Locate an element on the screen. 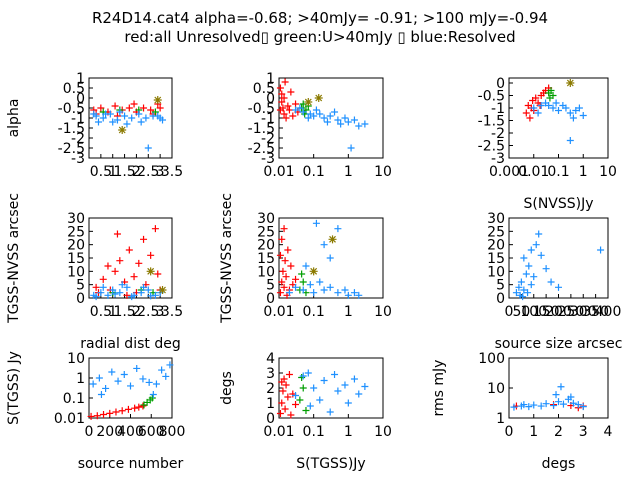 The image size is (640, 480). y-tick-label: 0.5 is located at coordinates (74, 89).